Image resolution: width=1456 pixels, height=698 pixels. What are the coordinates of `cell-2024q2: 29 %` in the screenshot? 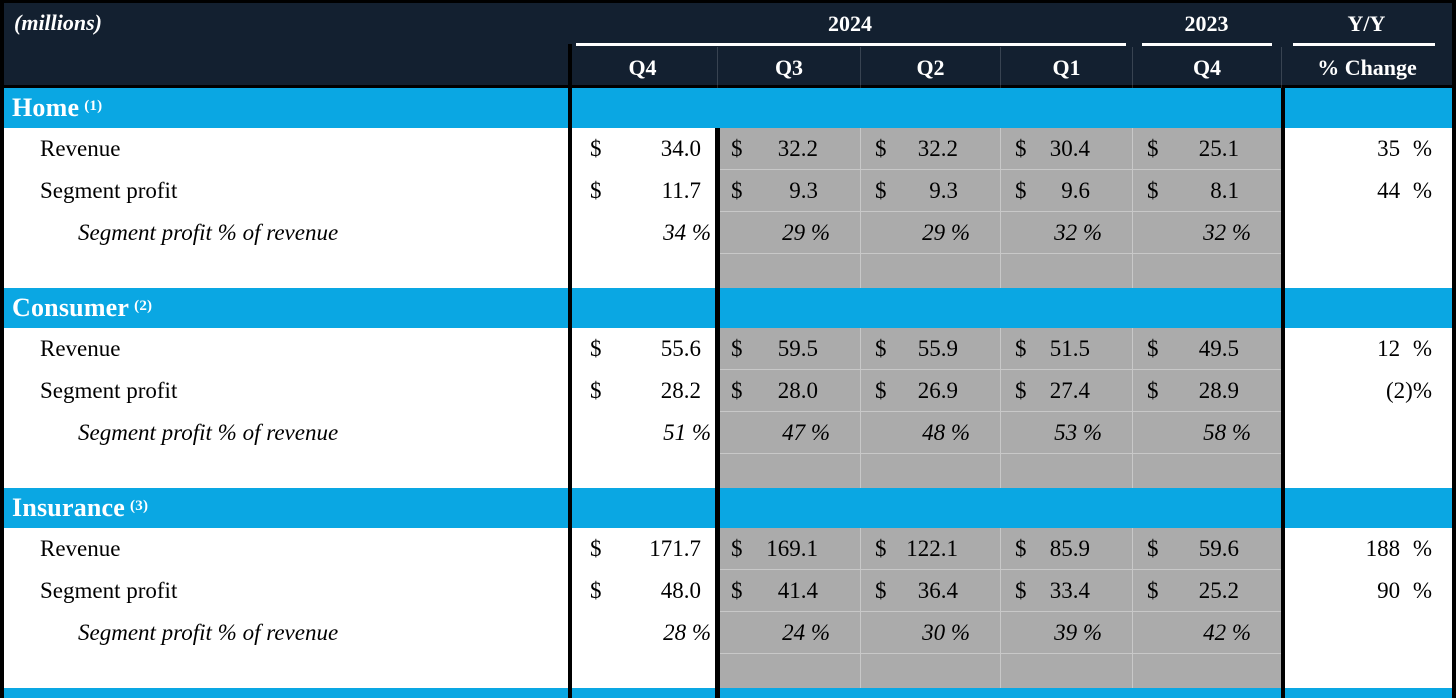 It's located at (930, 233).